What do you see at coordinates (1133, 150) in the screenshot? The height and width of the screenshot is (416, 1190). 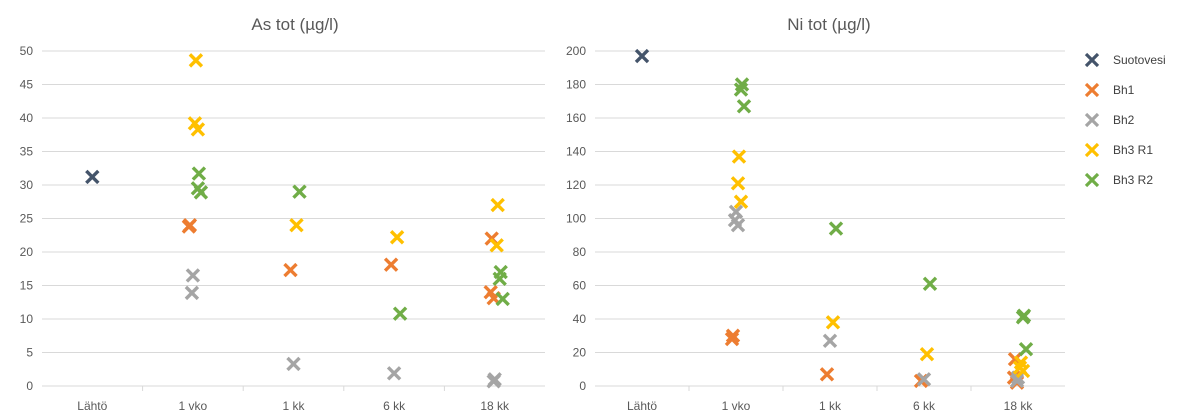 I see `legend-label: Bh3 R1` at bounding box center [1133, 150].